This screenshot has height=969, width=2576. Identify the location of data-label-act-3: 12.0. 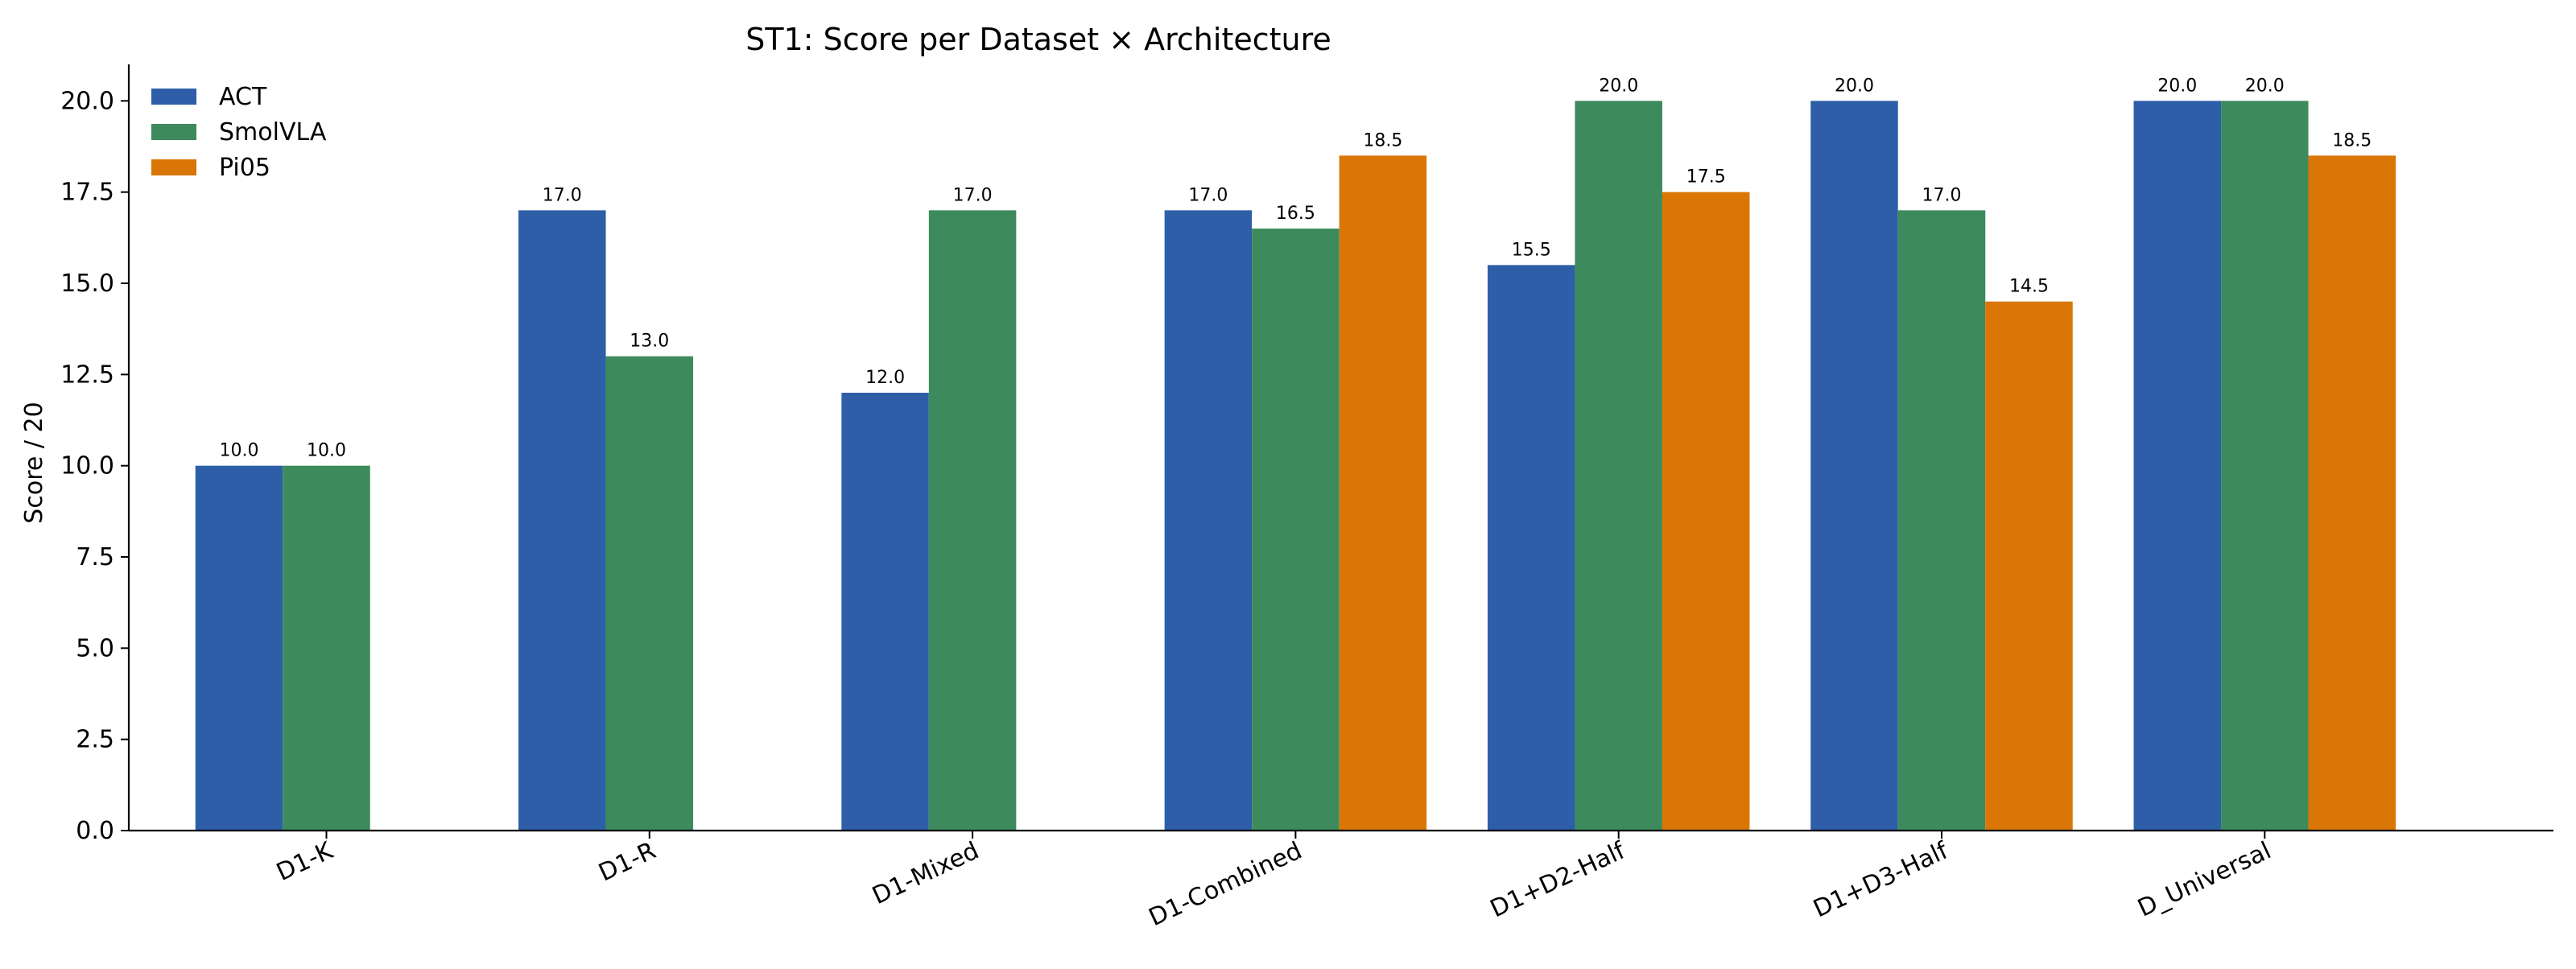
(885, 378).